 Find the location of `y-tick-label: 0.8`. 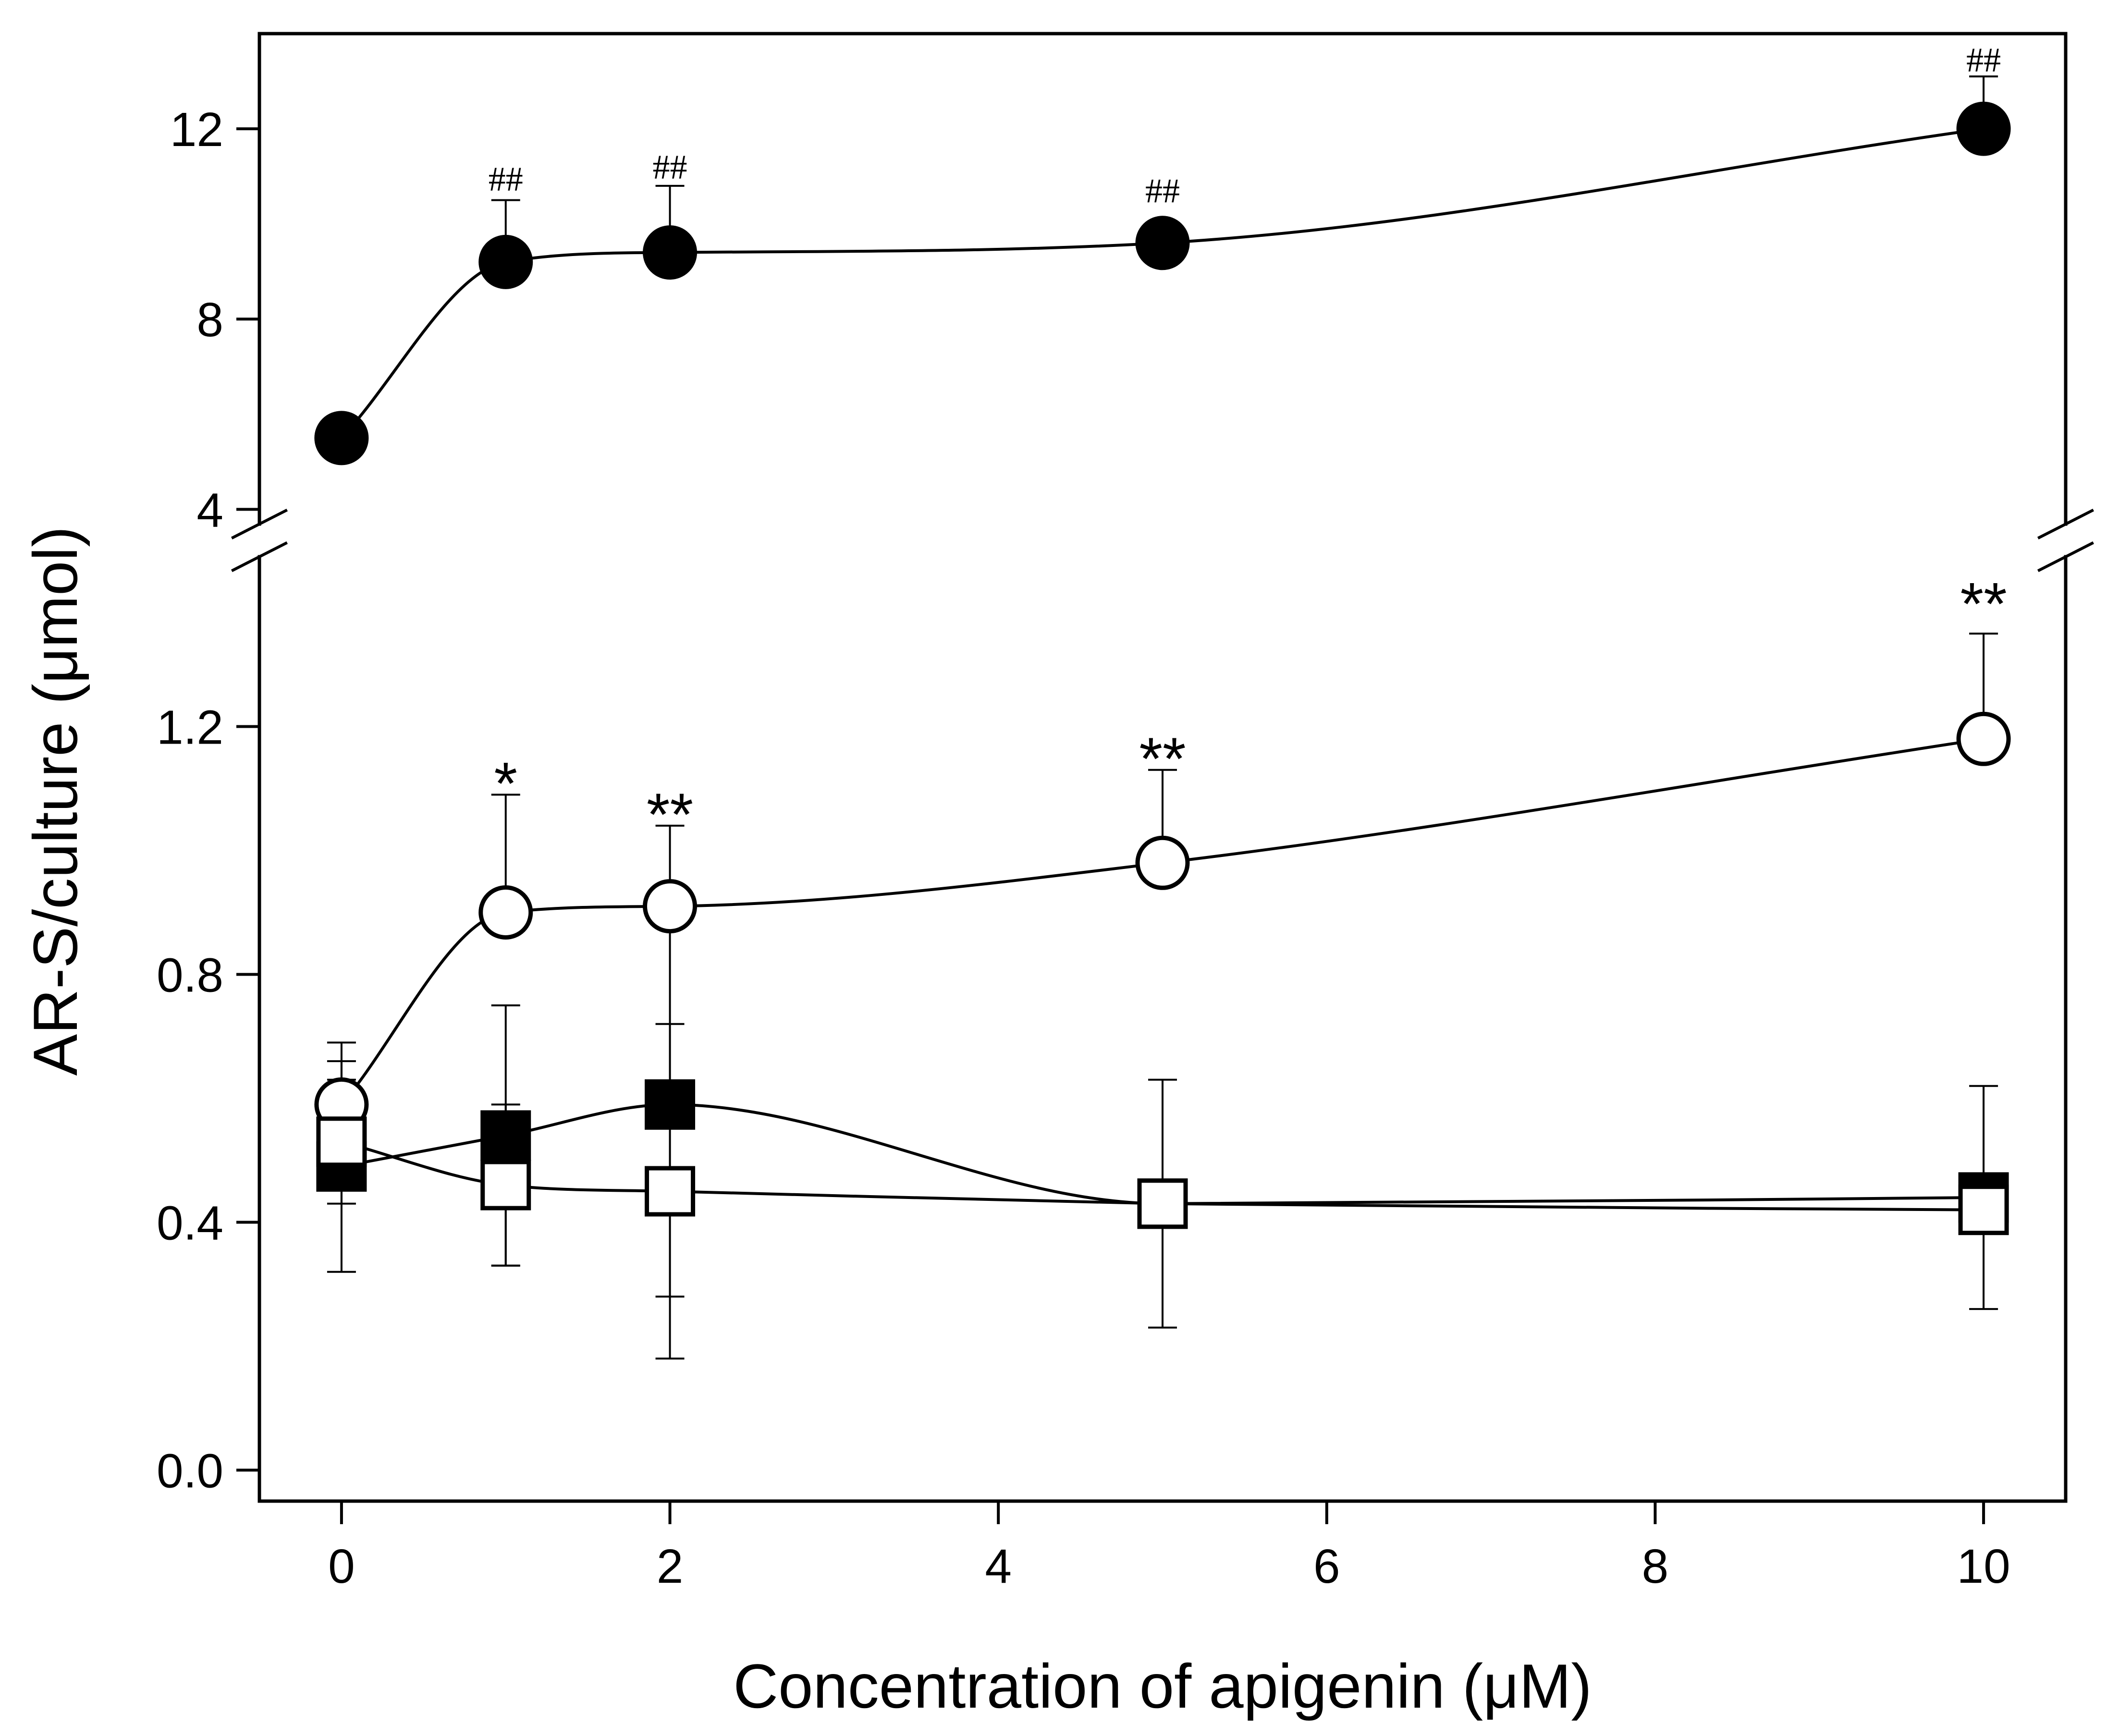

y-tick-label: 0.8 is located at coordinates (190, 975).